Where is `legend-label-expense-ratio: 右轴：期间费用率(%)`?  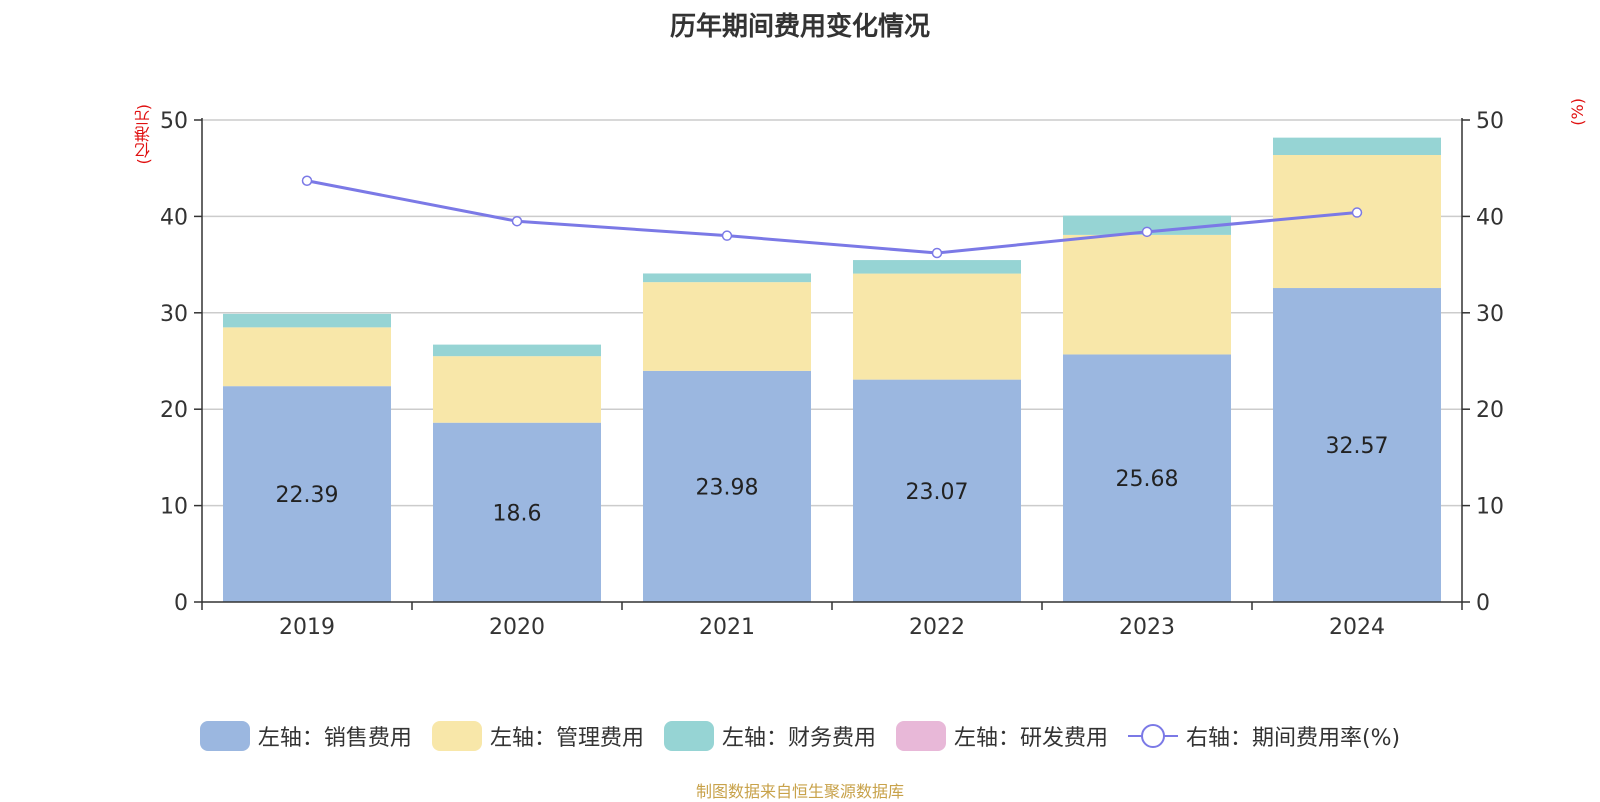
legend-label-expense-ratio: 右轴：期间费用率(%) is located at coordinates (1293, 738).